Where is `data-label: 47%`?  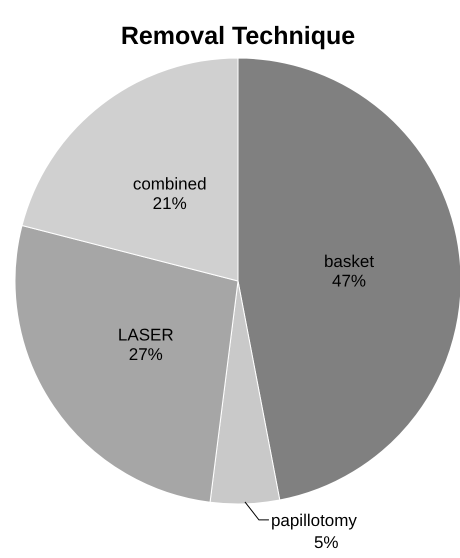
data-label: 47% is located at coordinates (349, 281).